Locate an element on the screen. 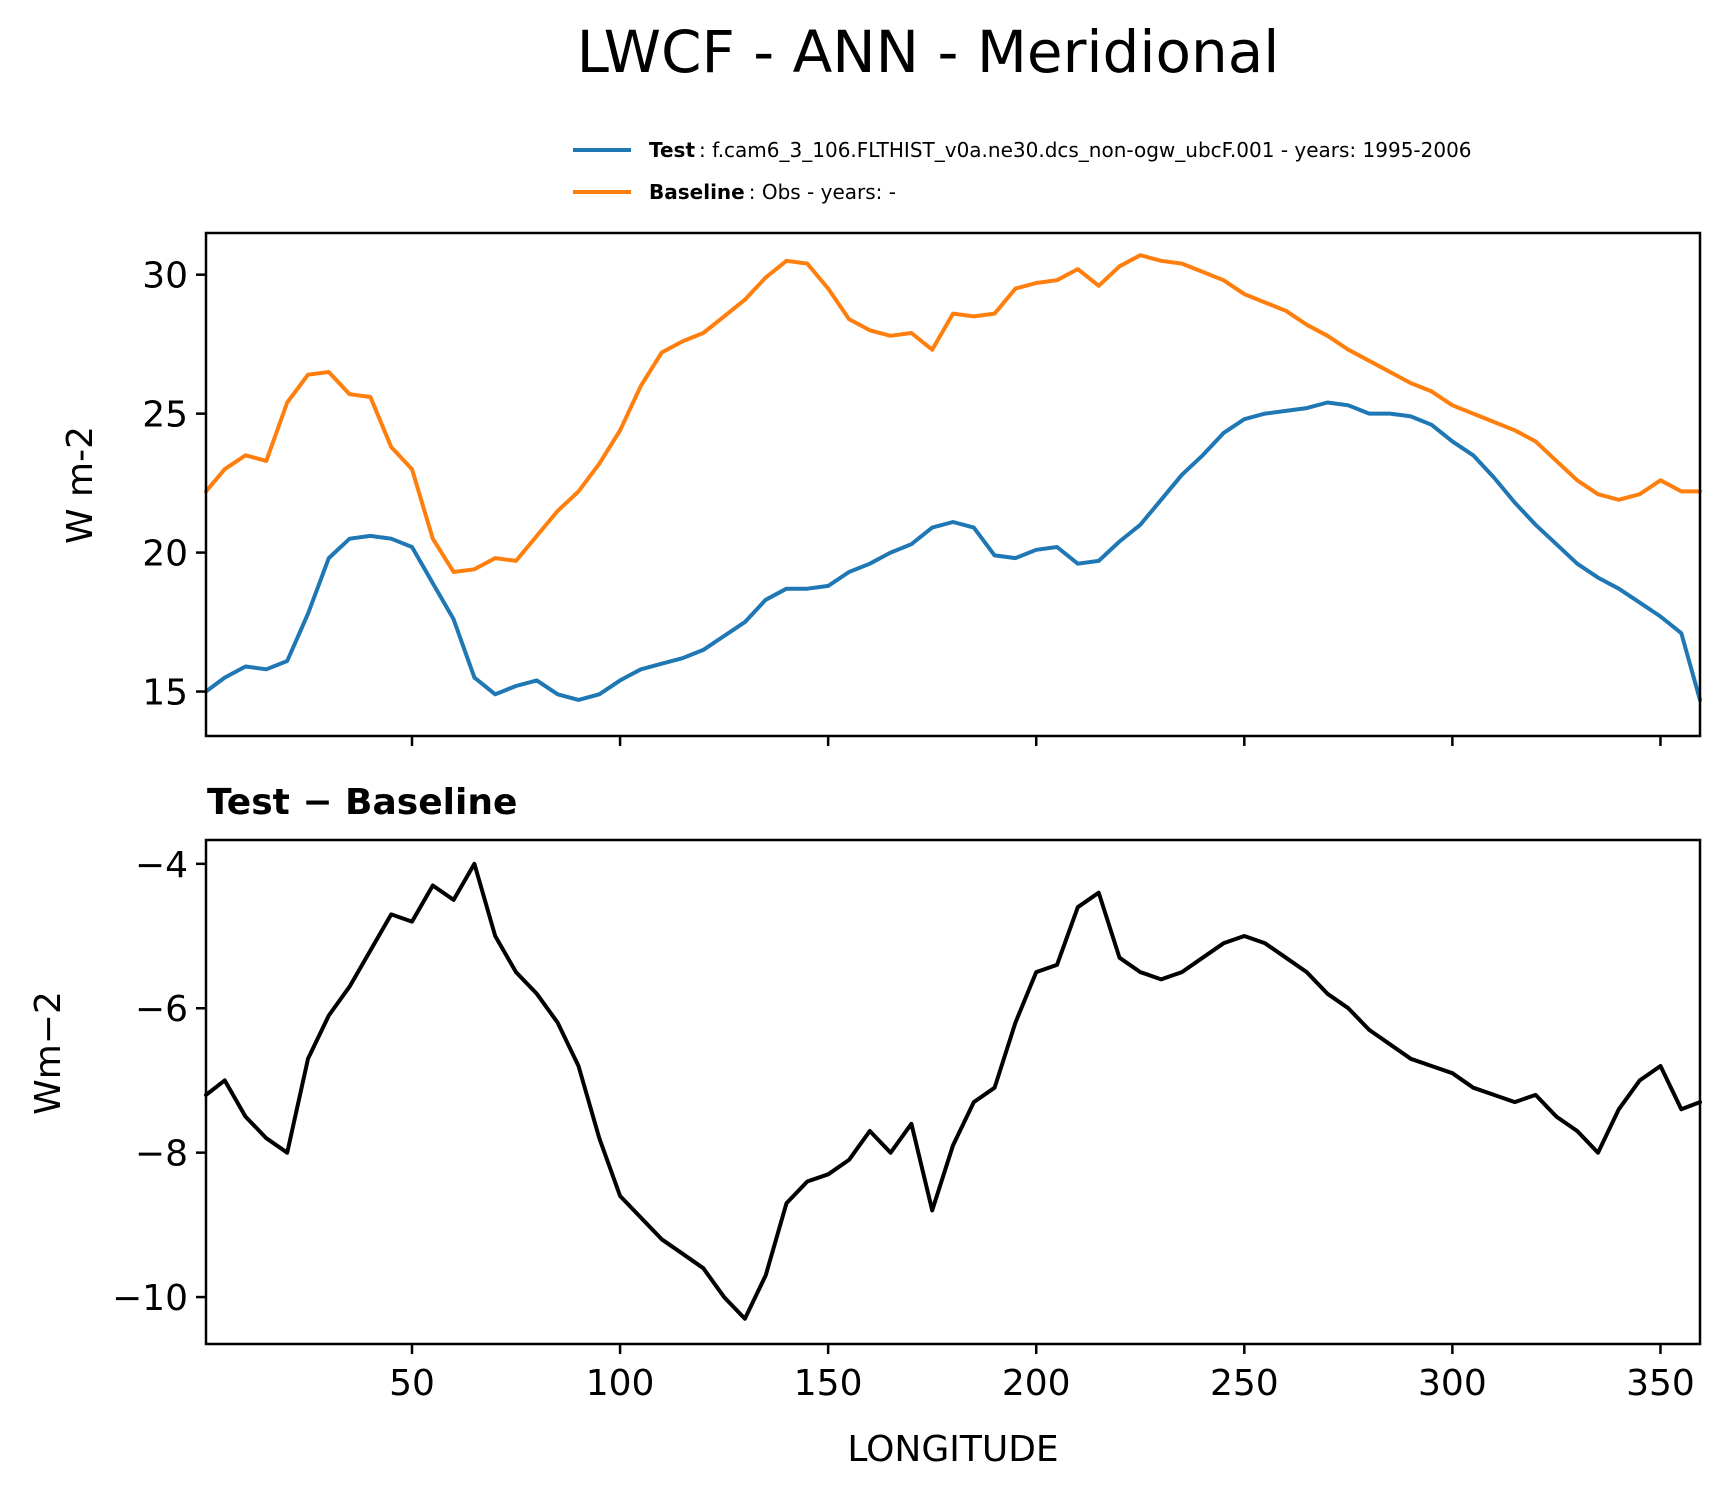 This screenshot has width=1723, height=1496. x-axis-label: LONGITUDE is located at coordinates (952, 1449).